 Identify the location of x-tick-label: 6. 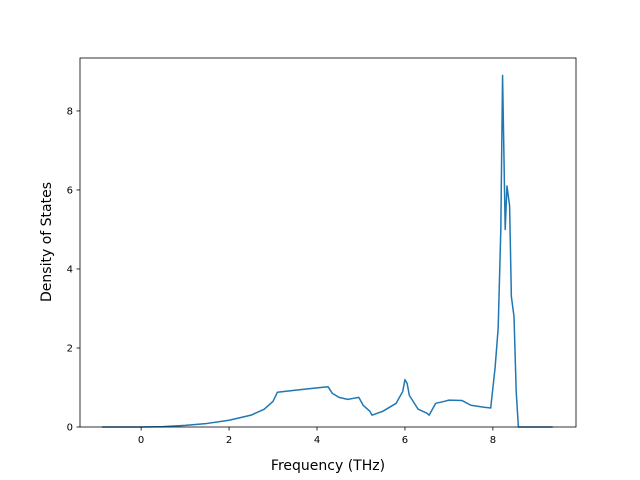
(405, 440).